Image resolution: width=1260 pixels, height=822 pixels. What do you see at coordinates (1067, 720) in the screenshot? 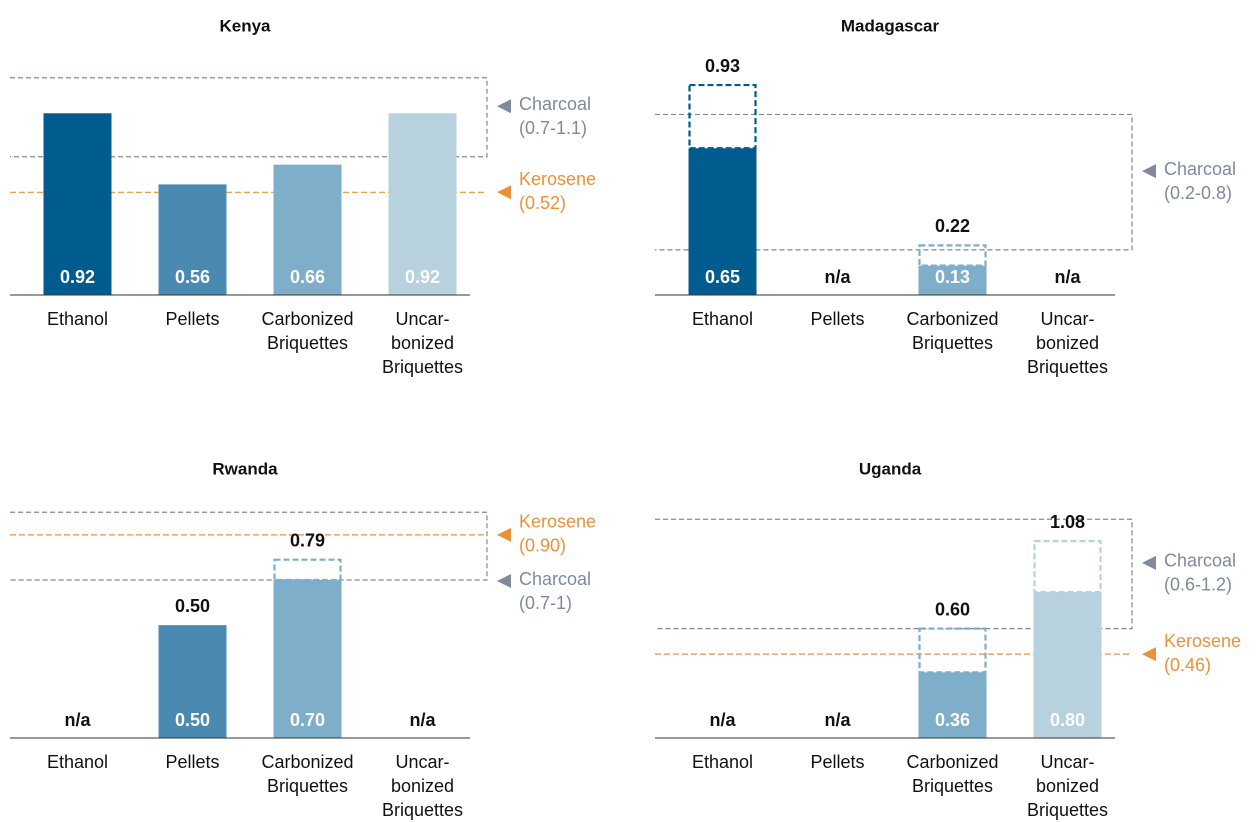
I see `value-label: 0.80` at bounding box center [1067, 720].